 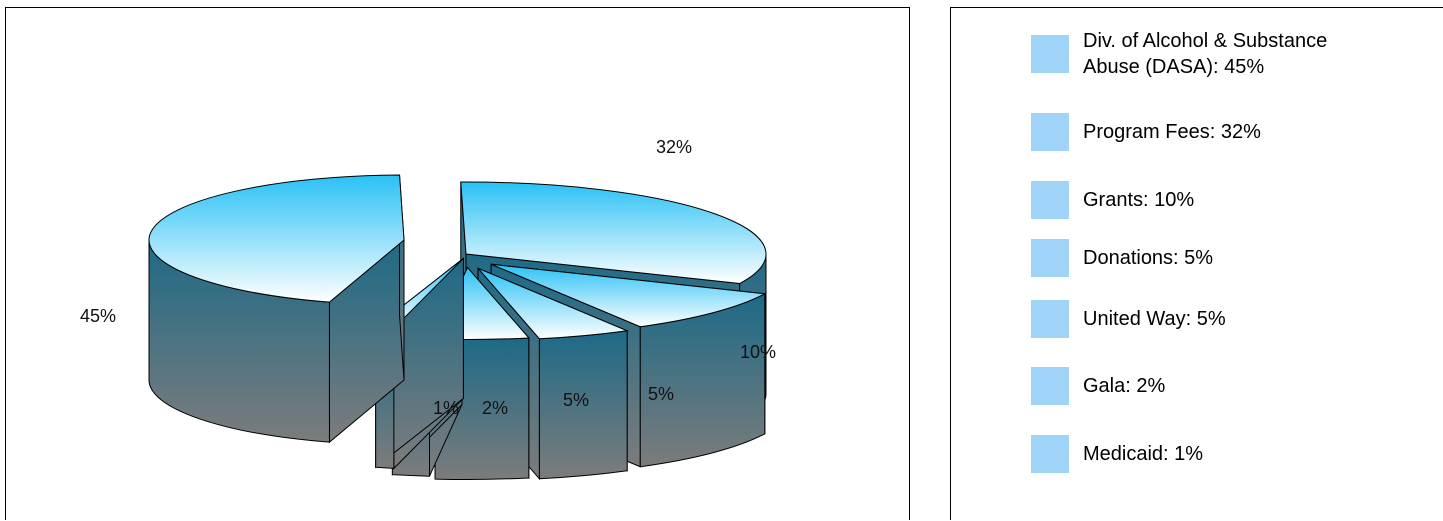 What do you see at coordinates (1148, 258) in the screenshot?
I see `legend-label: Donations: 5%` at bounding box center [1148, 258].